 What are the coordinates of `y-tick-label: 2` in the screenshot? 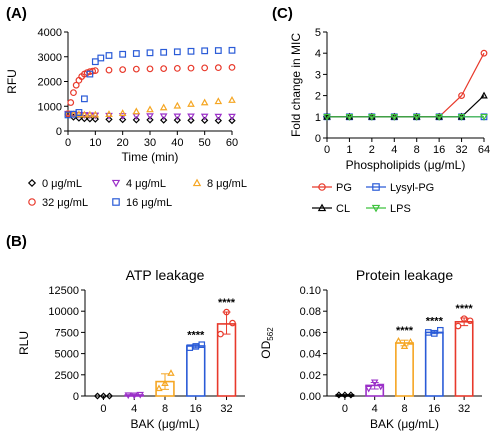 It's located at (318, 97).